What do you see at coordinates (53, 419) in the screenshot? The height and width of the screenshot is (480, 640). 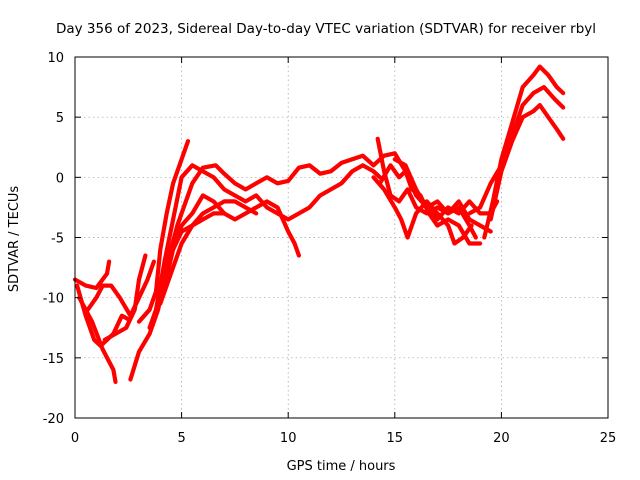 I see `y-tick-label: -20` at bounding box center [53, 419].